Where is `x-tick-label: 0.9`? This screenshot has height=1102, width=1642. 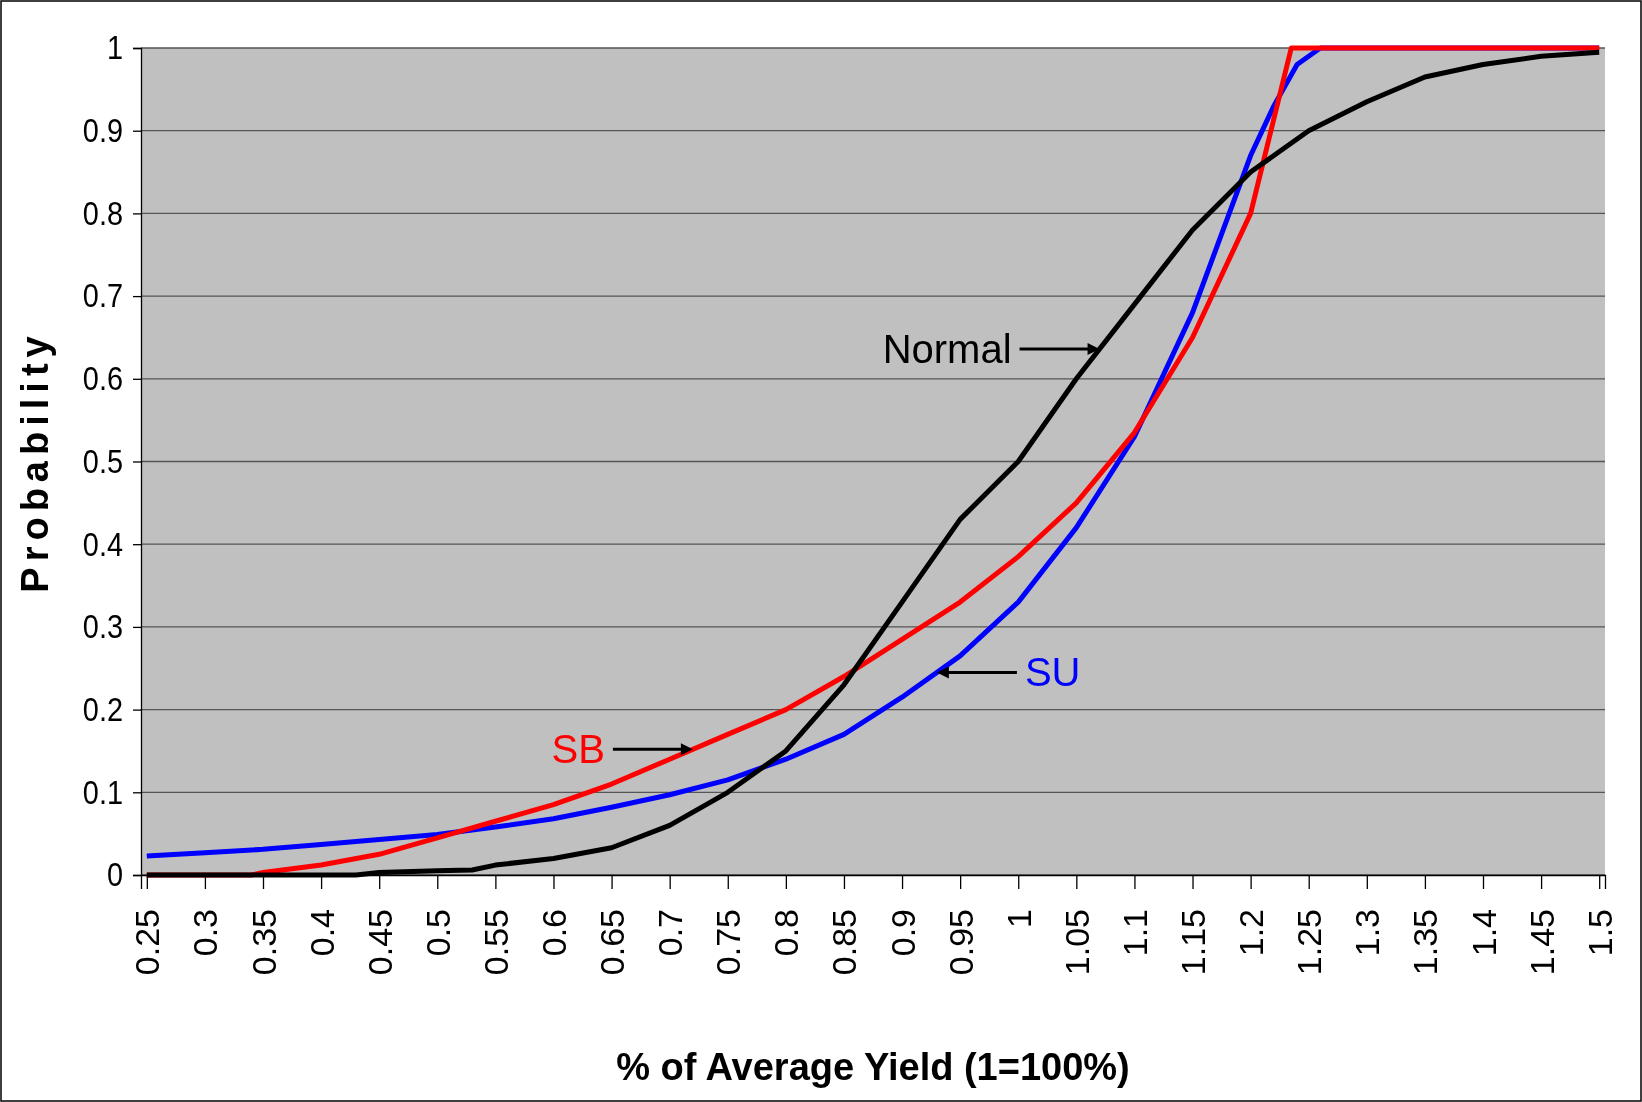
x-tick-label: 0.9 is located at coordinates (902, 933).